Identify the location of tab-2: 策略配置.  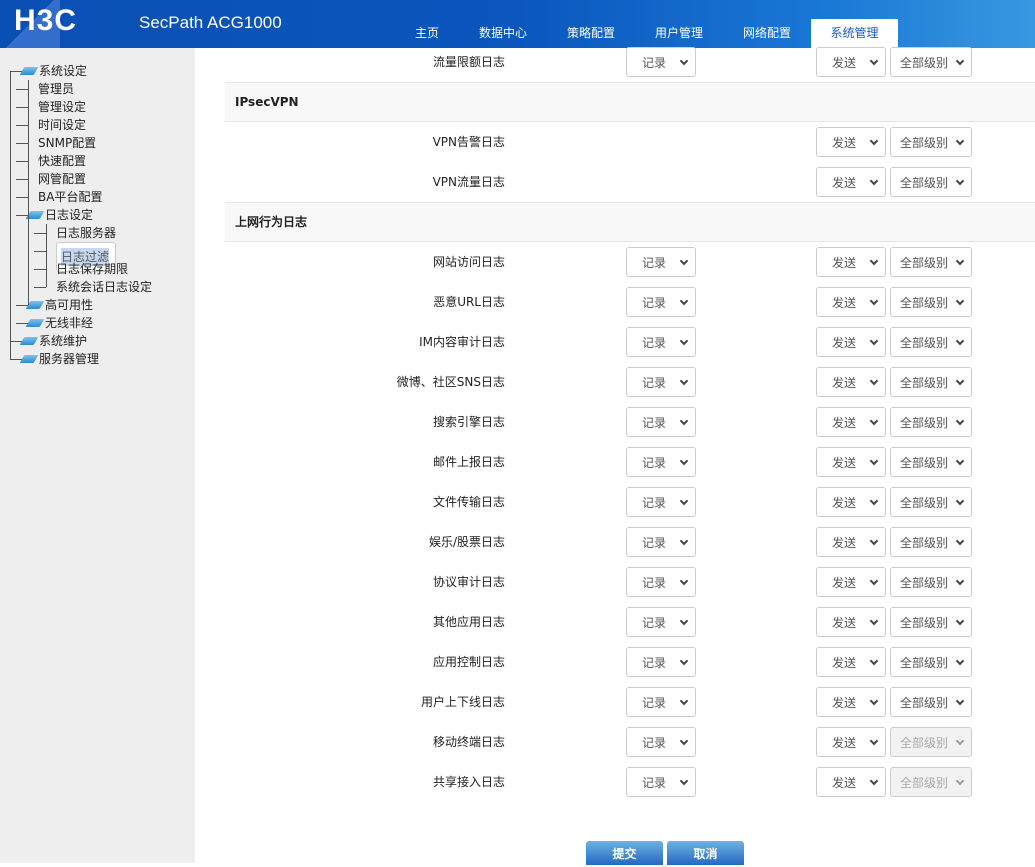
(590, 33).